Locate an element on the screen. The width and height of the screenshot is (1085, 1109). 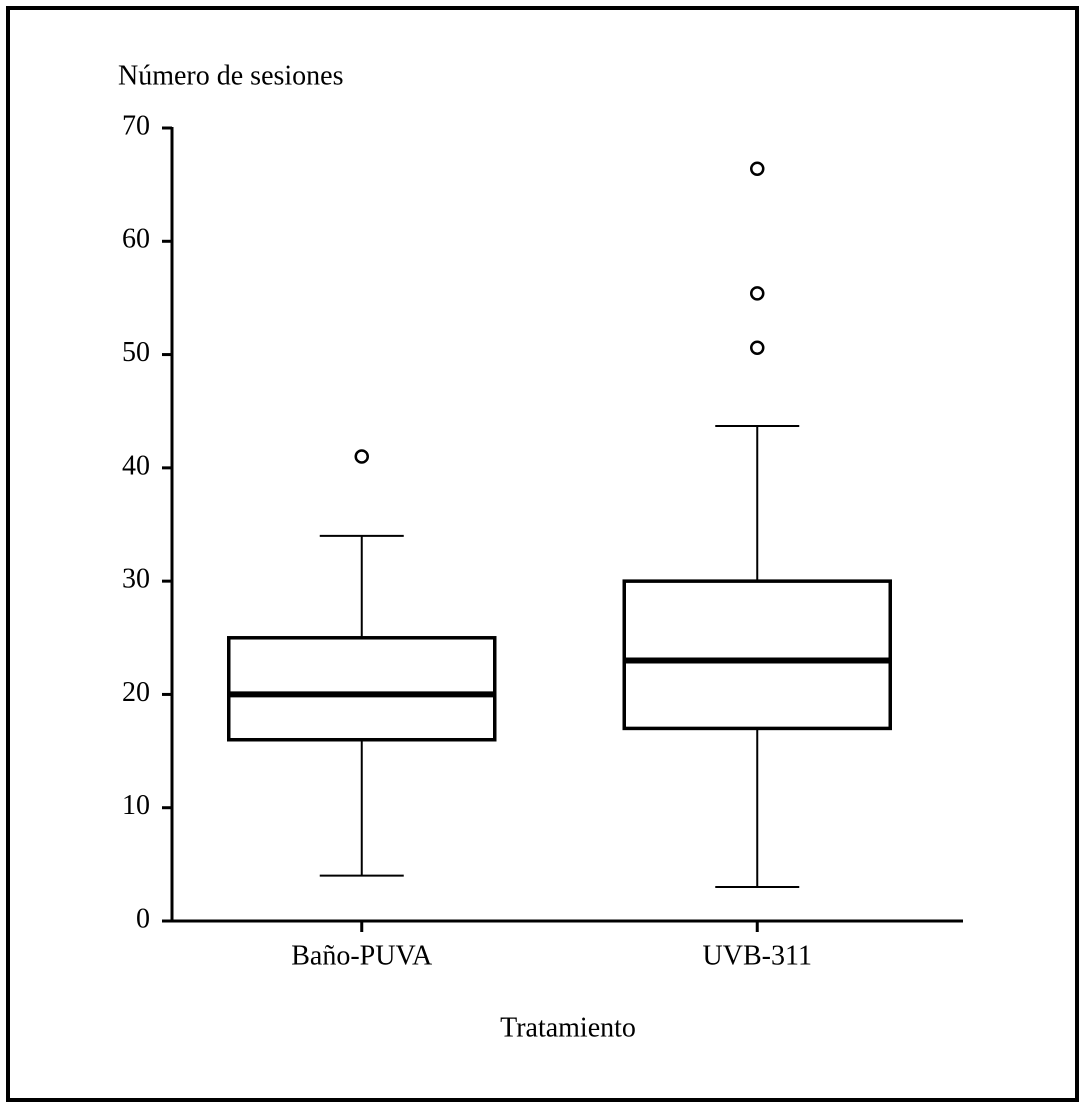
y-axis-label: Número de sesiones is located at coordinates (231, 75).